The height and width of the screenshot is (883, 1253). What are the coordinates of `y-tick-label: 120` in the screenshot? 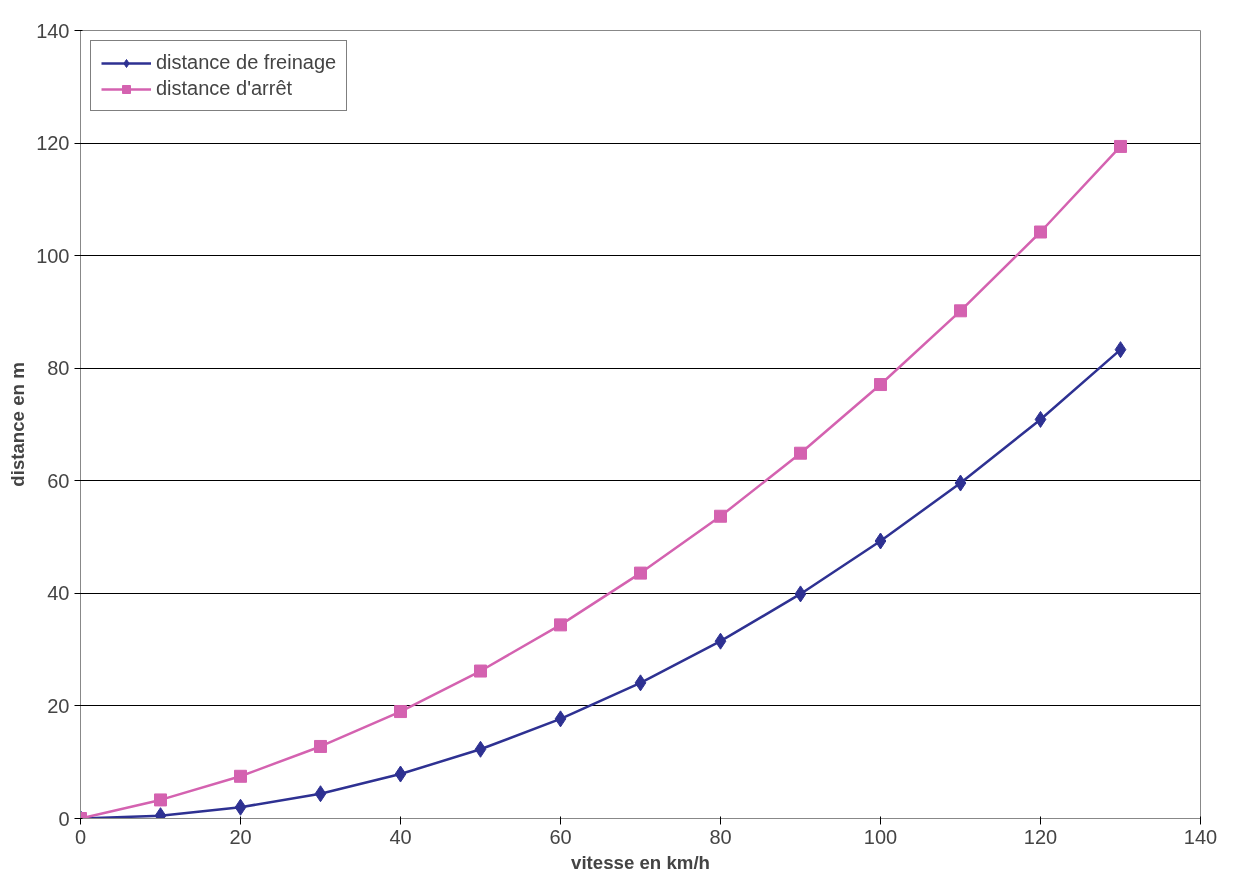 It's located at (53, 143).